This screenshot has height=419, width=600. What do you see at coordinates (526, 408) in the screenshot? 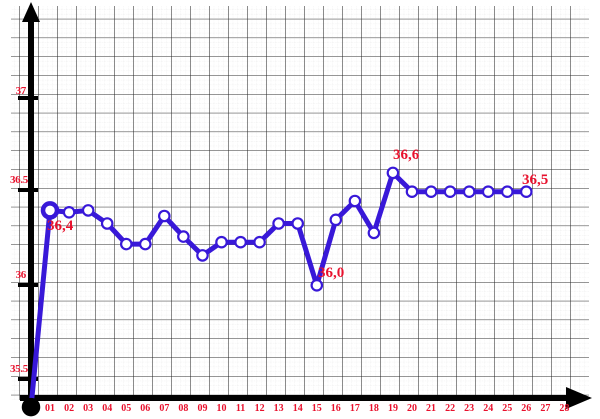
I see `x-tick-label-26: 26` at bounding box center [526, 408].